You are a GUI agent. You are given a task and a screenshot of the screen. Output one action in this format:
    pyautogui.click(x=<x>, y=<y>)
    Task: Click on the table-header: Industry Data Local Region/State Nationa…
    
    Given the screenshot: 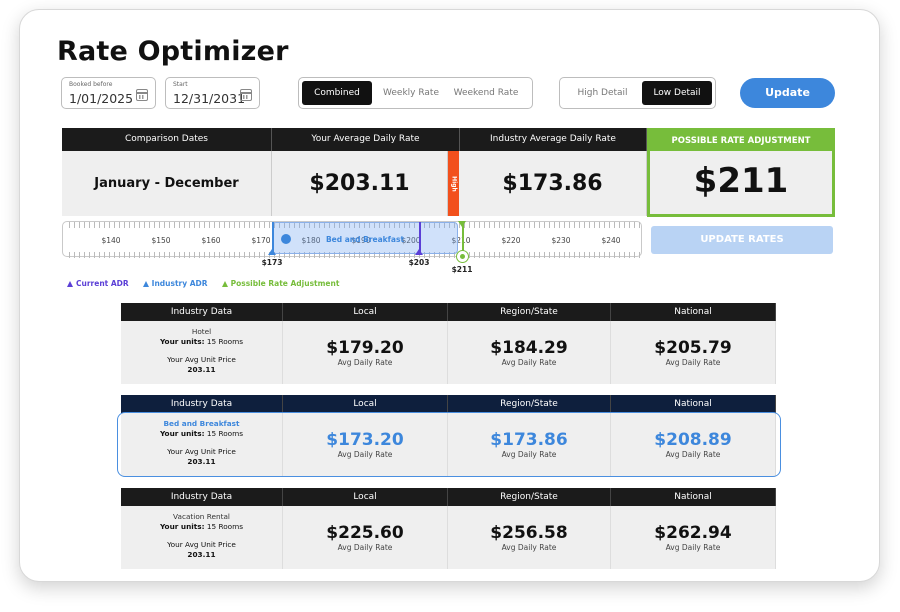 What is the action you would take?
    pyautogui.click(x=448, y=497)
    